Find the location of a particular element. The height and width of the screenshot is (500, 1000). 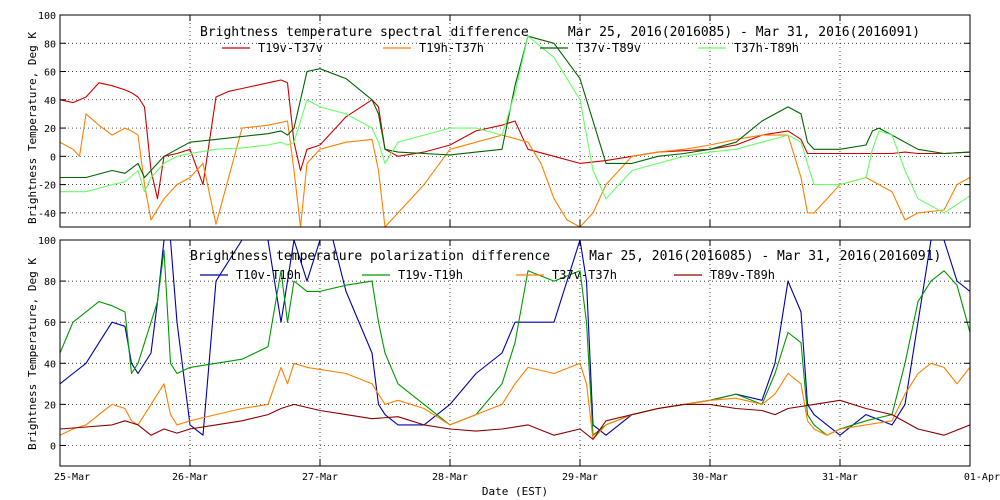

legend-label: T37v-T89v is located at coordinates (608, 48).